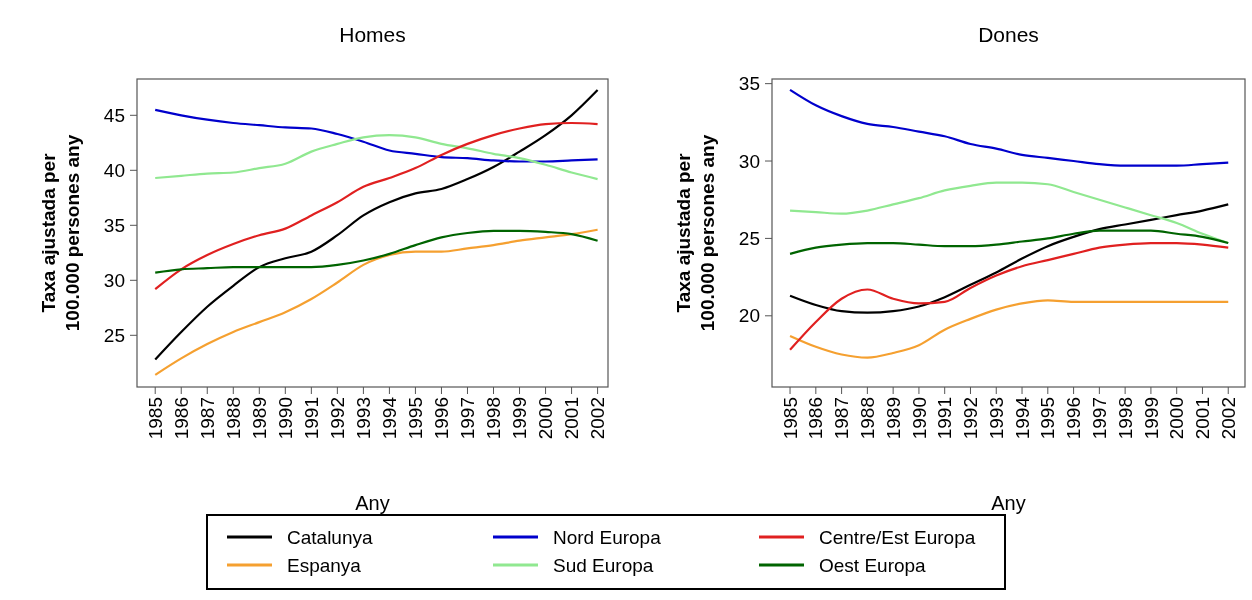 The height and width of the screenshot is (600, 1252). I want to click on chart-title: Dones, so click(1008, 34).